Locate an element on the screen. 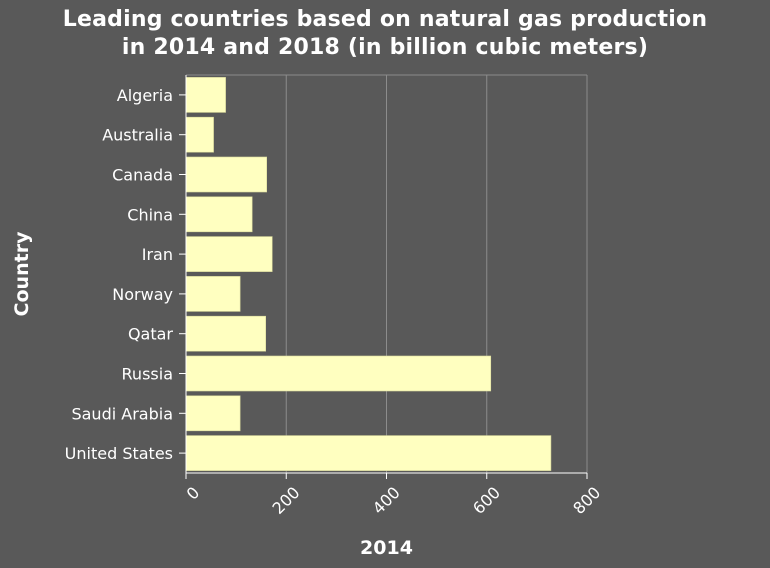  y-tick-label: Iran is located at coordinates (157, 254).